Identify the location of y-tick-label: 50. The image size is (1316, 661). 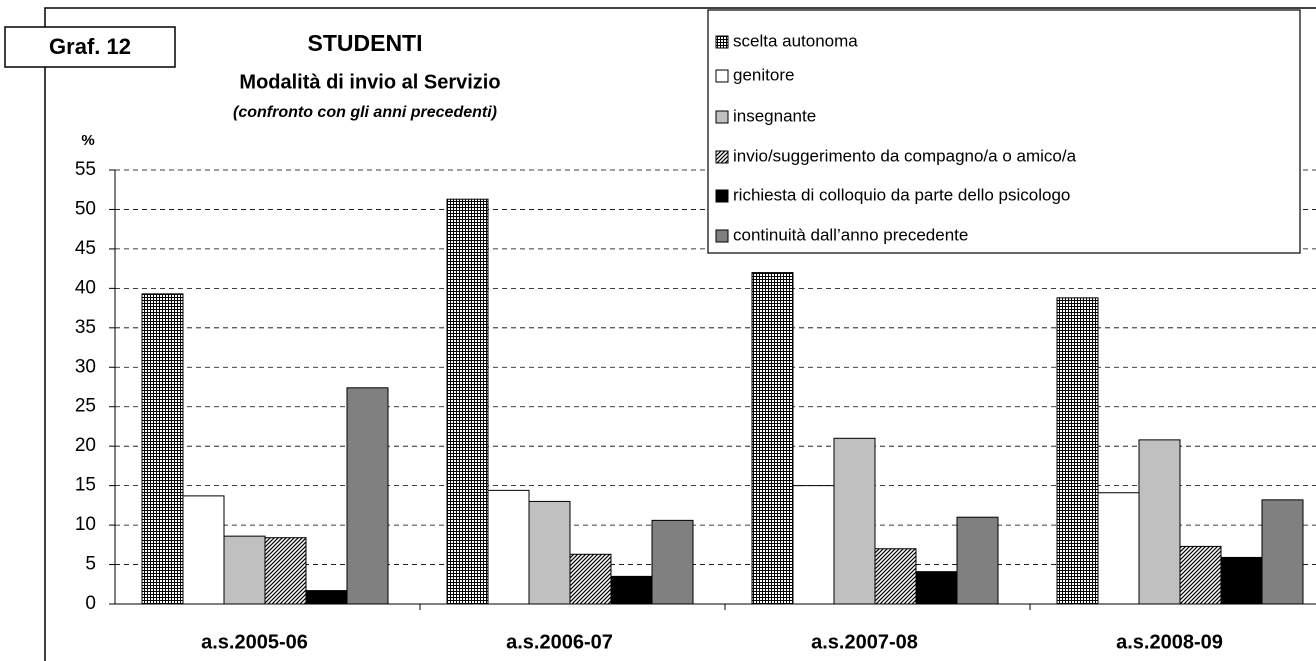
(85, 208).